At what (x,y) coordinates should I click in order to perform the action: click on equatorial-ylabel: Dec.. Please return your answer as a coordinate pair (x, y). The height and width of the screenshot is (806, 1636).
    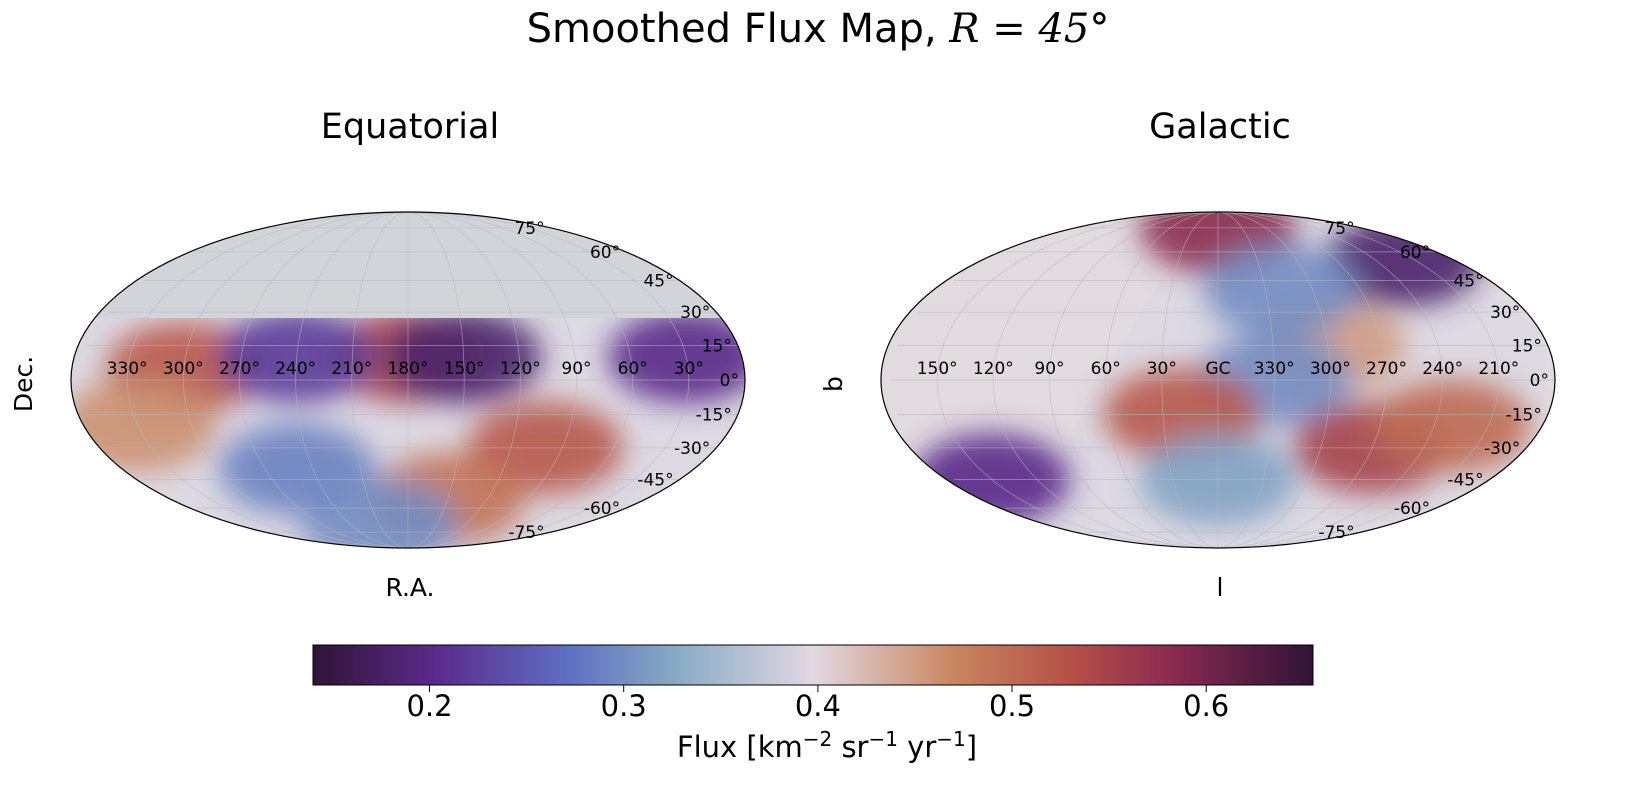
    Looking at the image, I should click on (23, 384).